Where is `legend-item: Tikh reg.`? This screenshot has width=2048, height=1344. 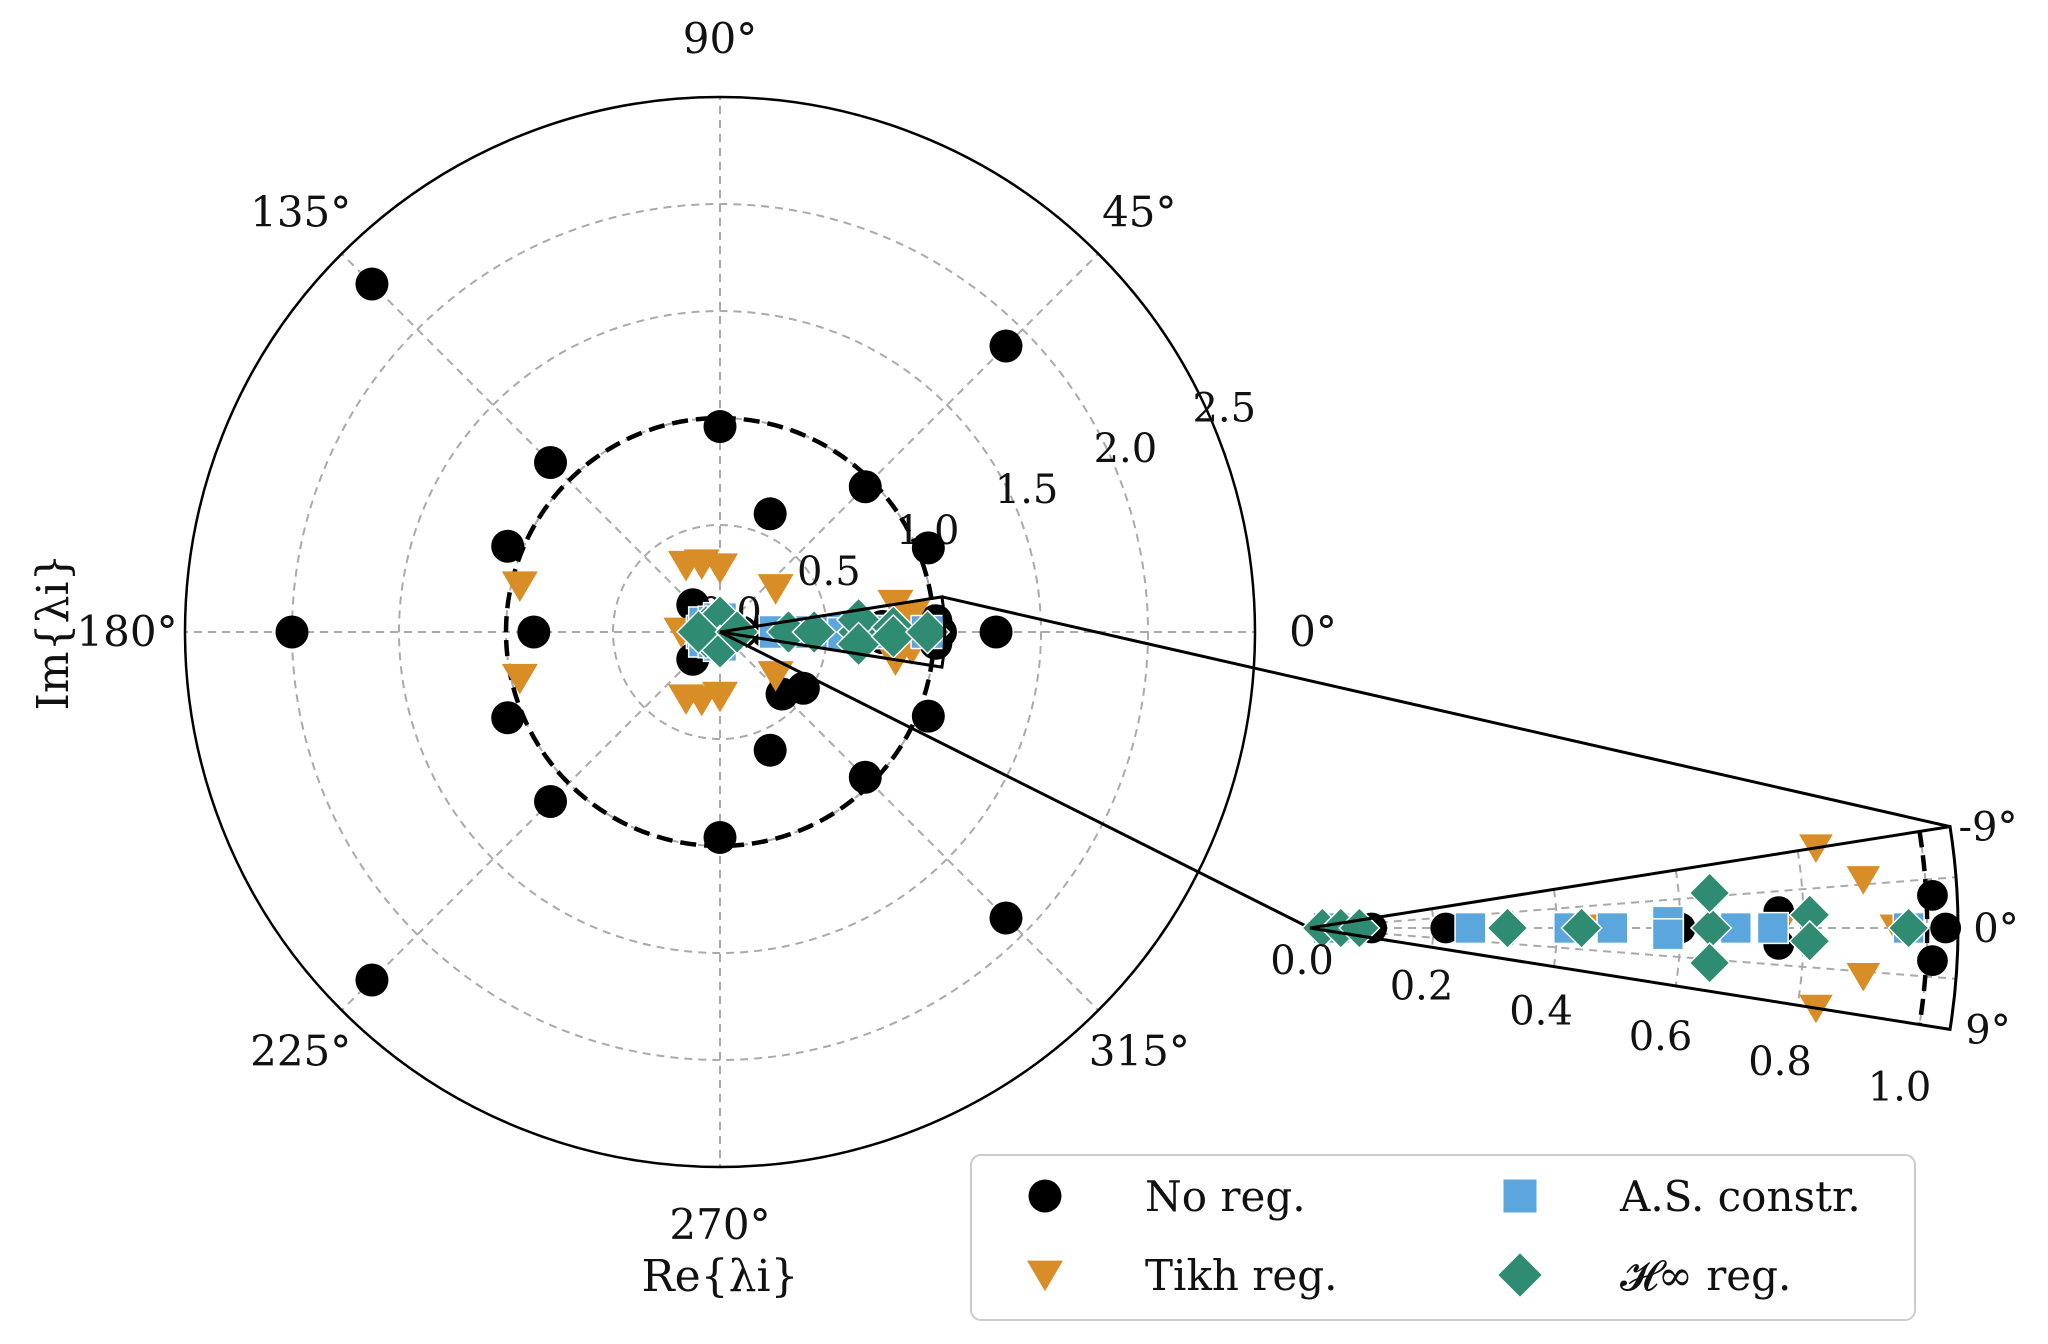
legend-item: Tikh reg. is located at coordinates (1182, 1275).